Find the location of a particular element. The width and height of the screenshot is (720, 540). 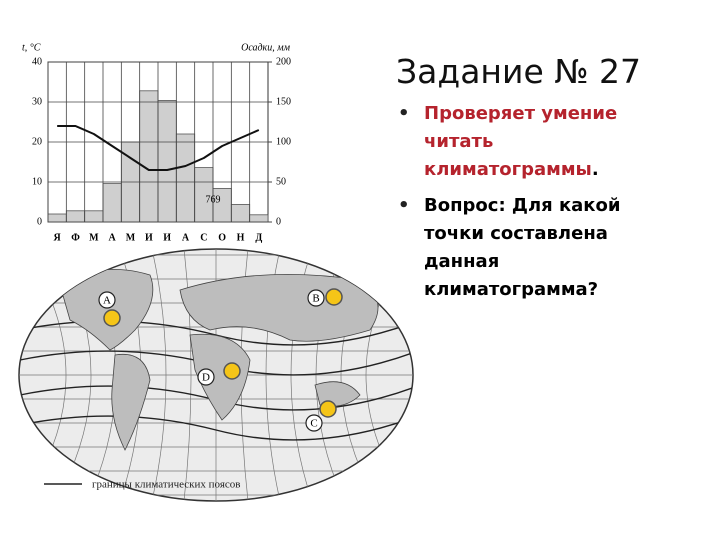

y-tick-label: 0 is located at coordinates (39, 221).